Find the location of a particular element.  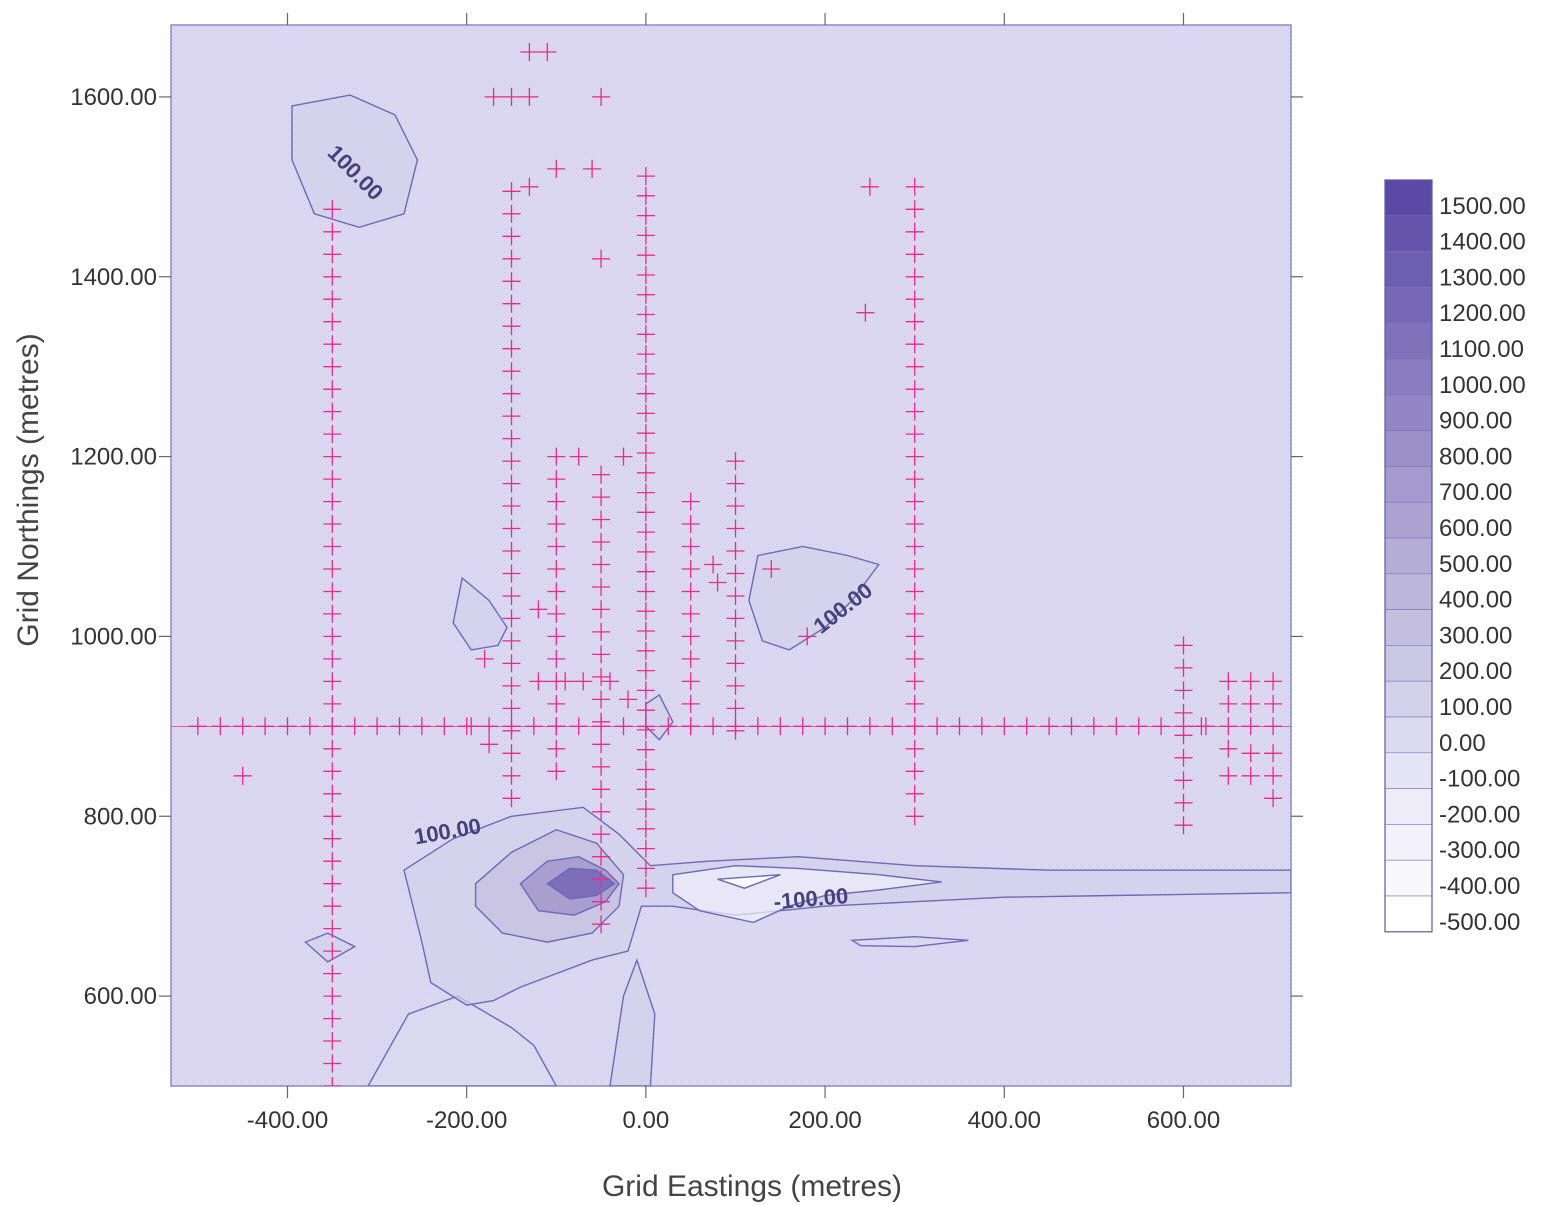

legend-label-3: 1200.00 is located at coordinates (1482, 313).